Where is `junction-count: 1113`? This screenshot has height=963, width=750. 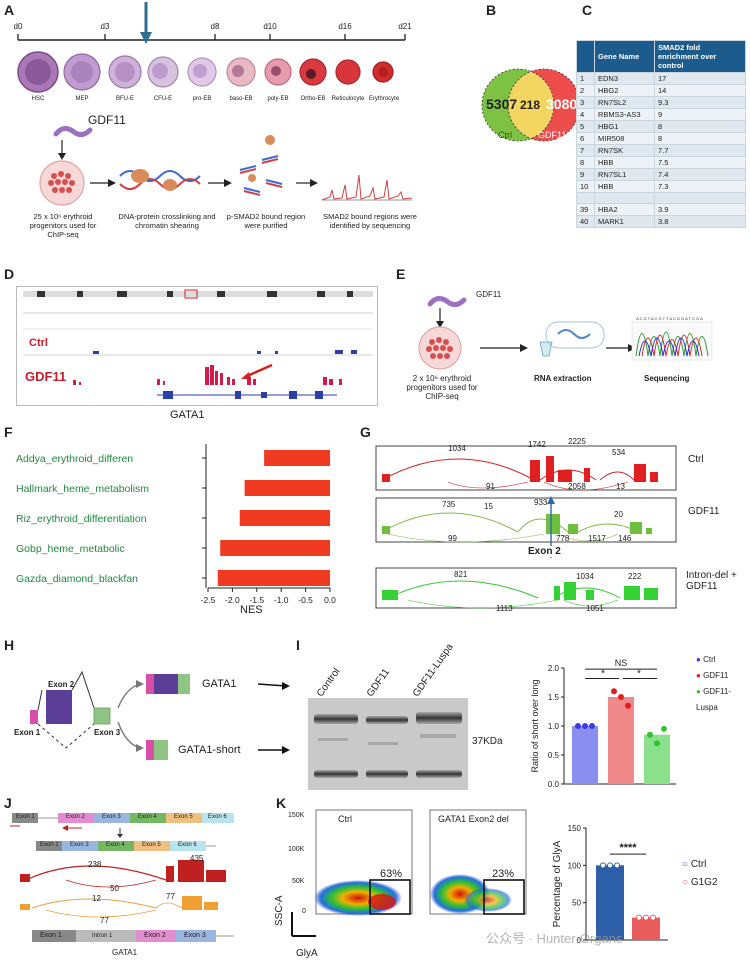
junction-count: 1113 is located at coordinates (504, 608).